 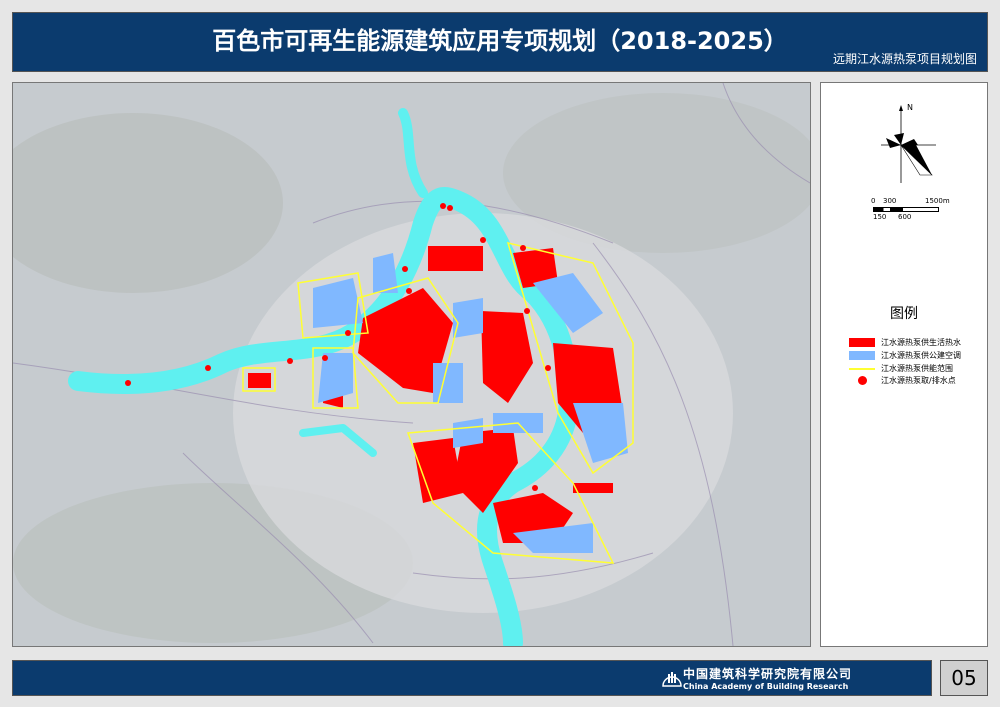 I want to click on legend-item-boundary: 江水源热泵供能范围, so click(x=901, y=368).